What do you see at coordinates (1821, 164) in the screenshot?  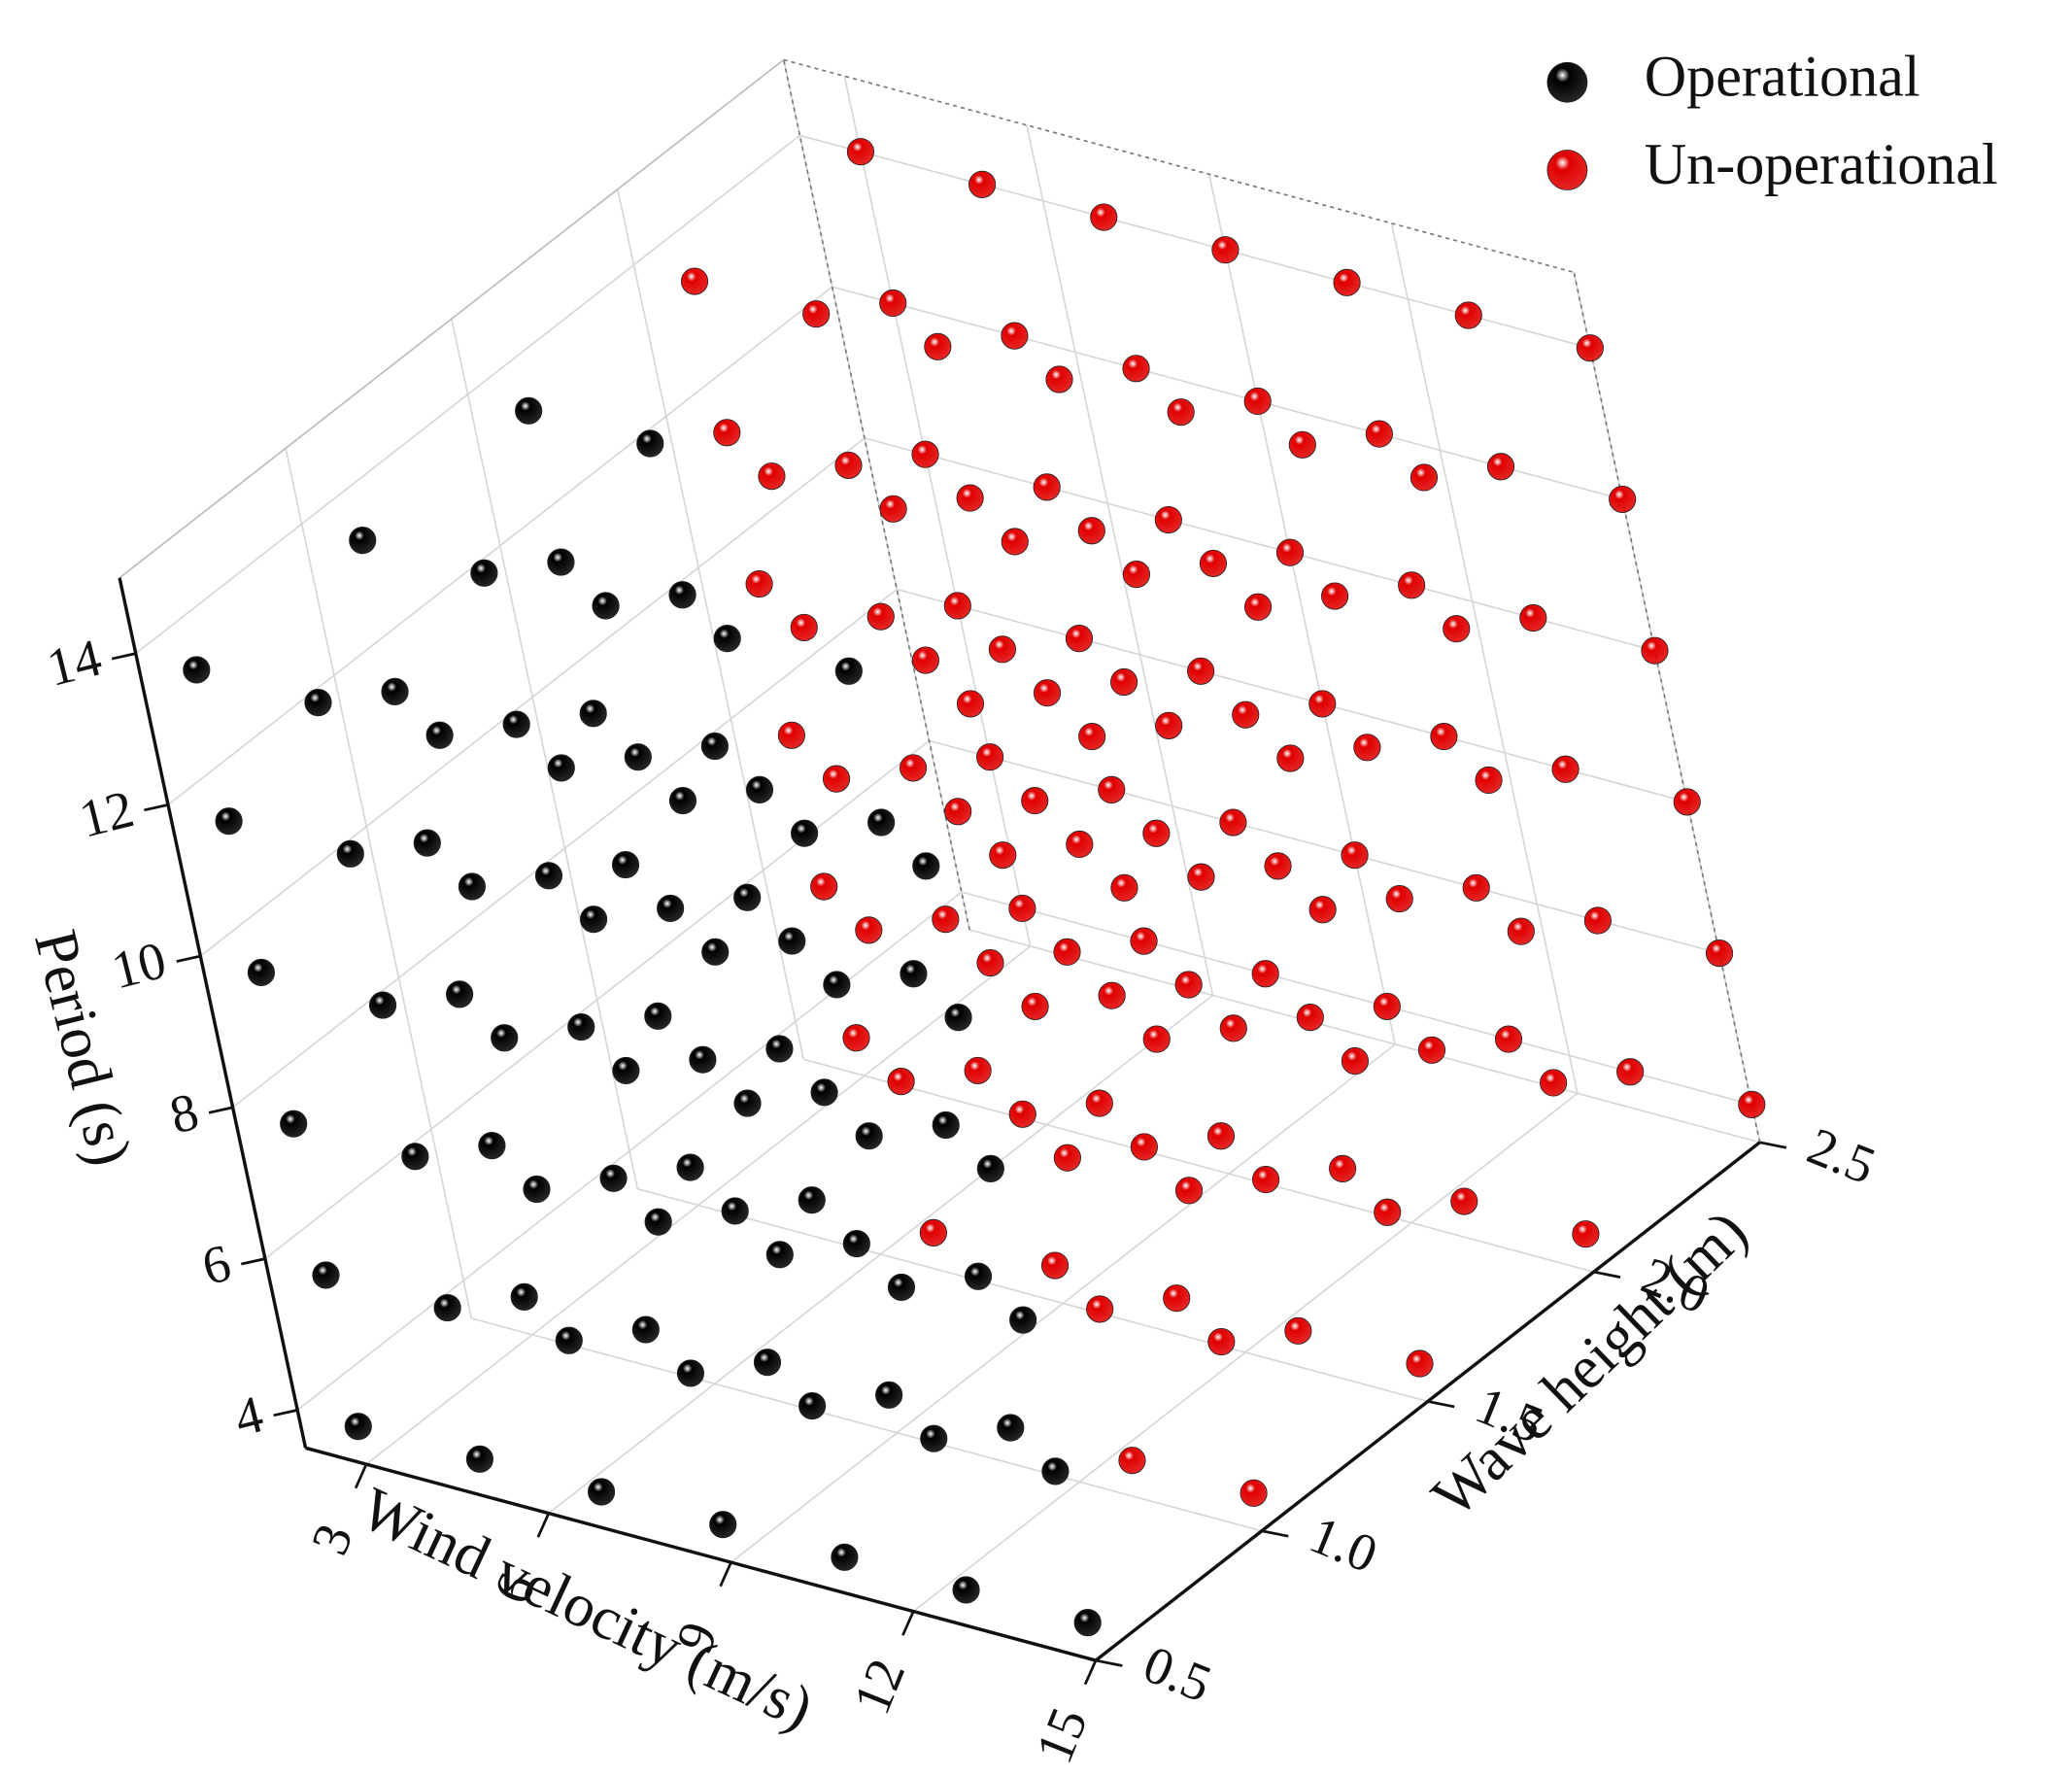 I see `legend-label: Un-operational` at bounding box center [1821, 164].